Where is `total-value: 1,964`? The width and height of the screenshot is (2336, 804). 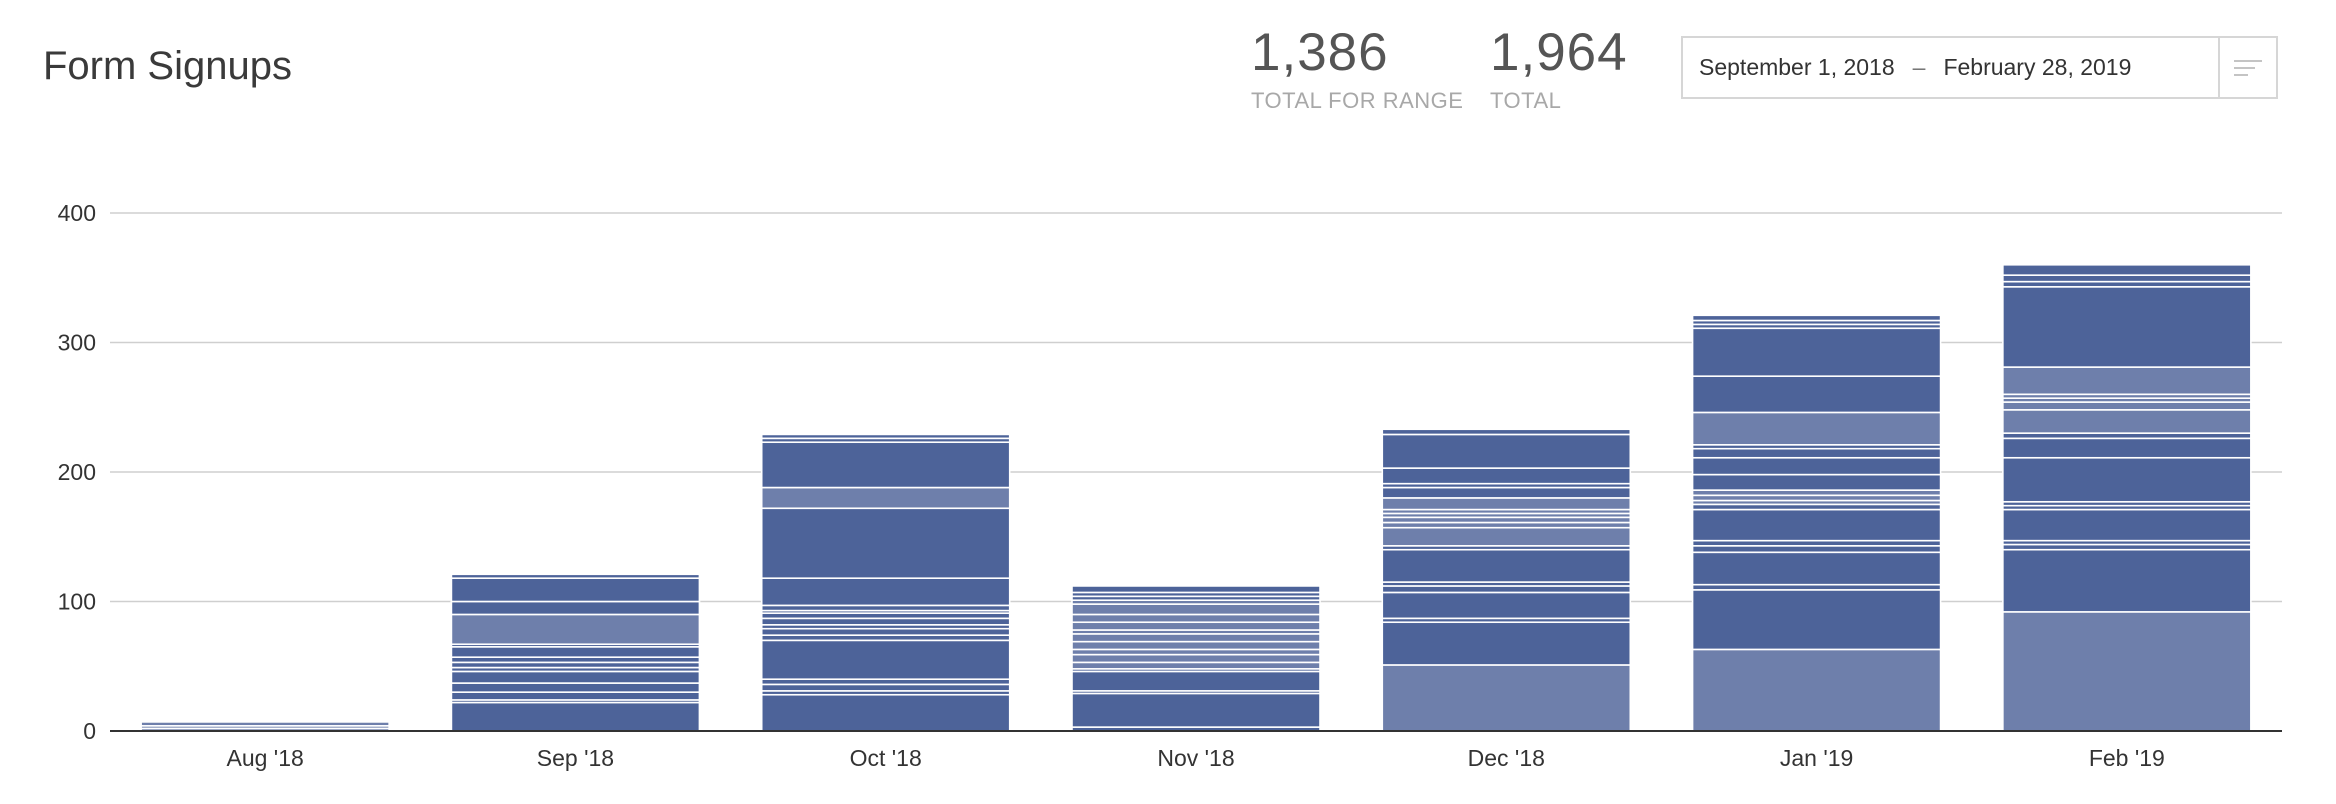 total-value: 1,964 is located at coordinates (1559, 52).